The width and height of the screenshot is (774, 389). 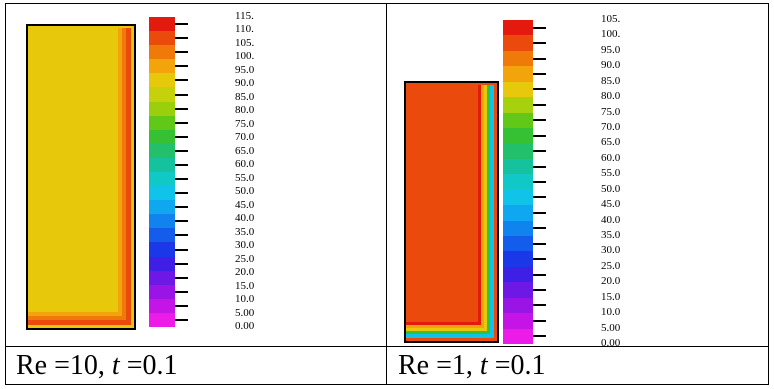 I want to click on caption-prefix: Re, so click(x=32, y=365).